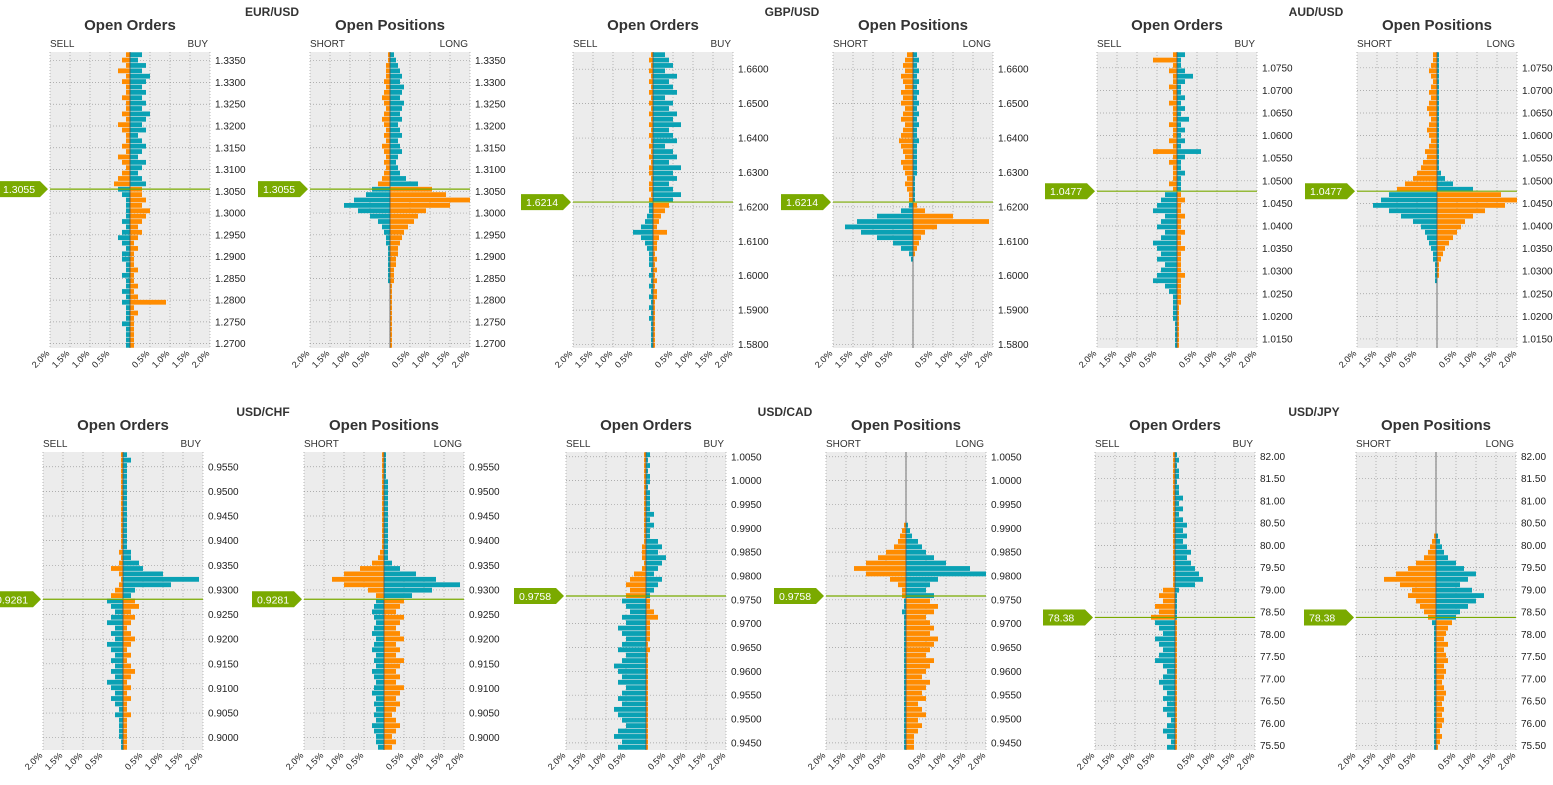  Describe the element at coordinates (1533, 524) in the screenshot. I see `price-tick-label: 80.50` at that location.